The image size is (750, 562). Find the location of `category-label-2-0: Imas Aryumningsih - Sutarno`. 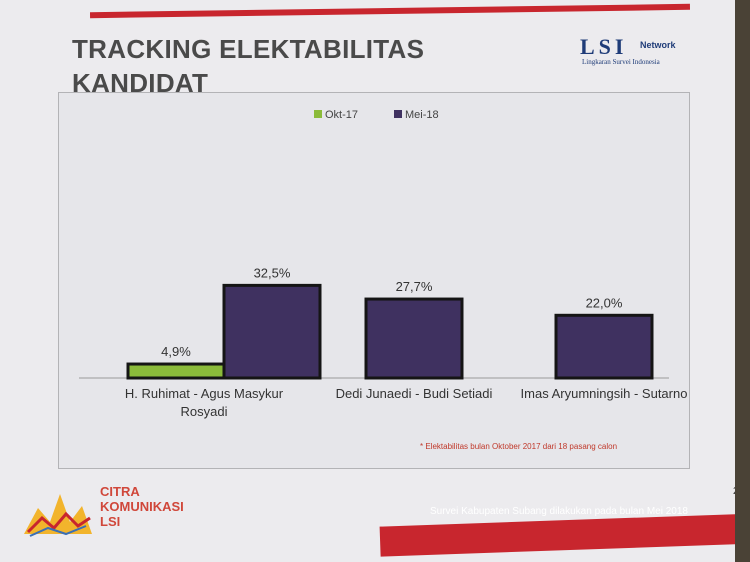

category-label-2-0: Imas Aryumningsih - Sutarno is located at coordinates (604, 393).